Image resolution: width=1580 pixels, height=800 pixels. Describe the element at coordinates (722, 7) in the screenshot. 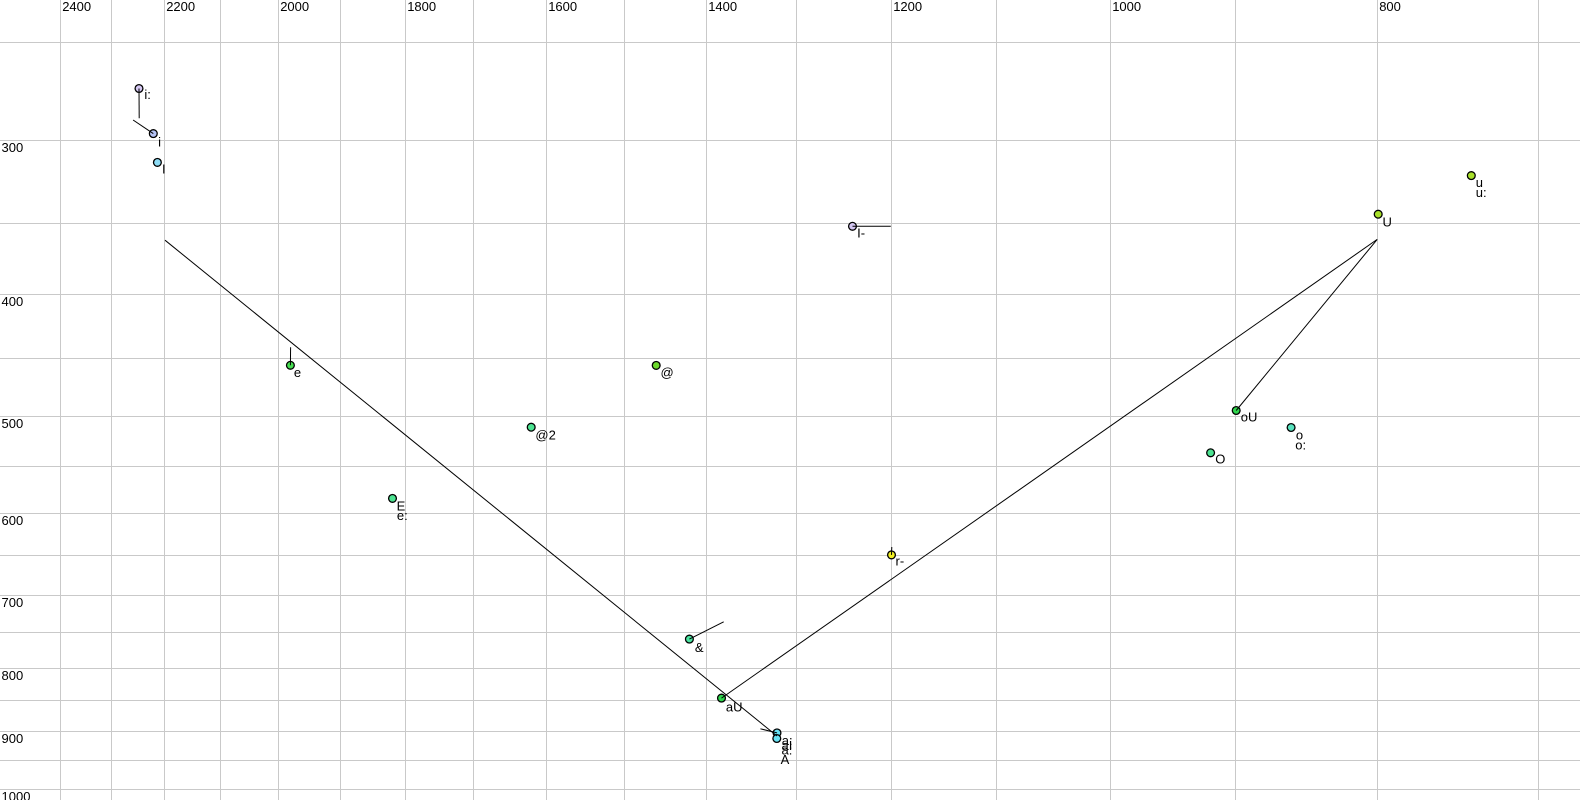

I see `svg-text: 1400` at that location.